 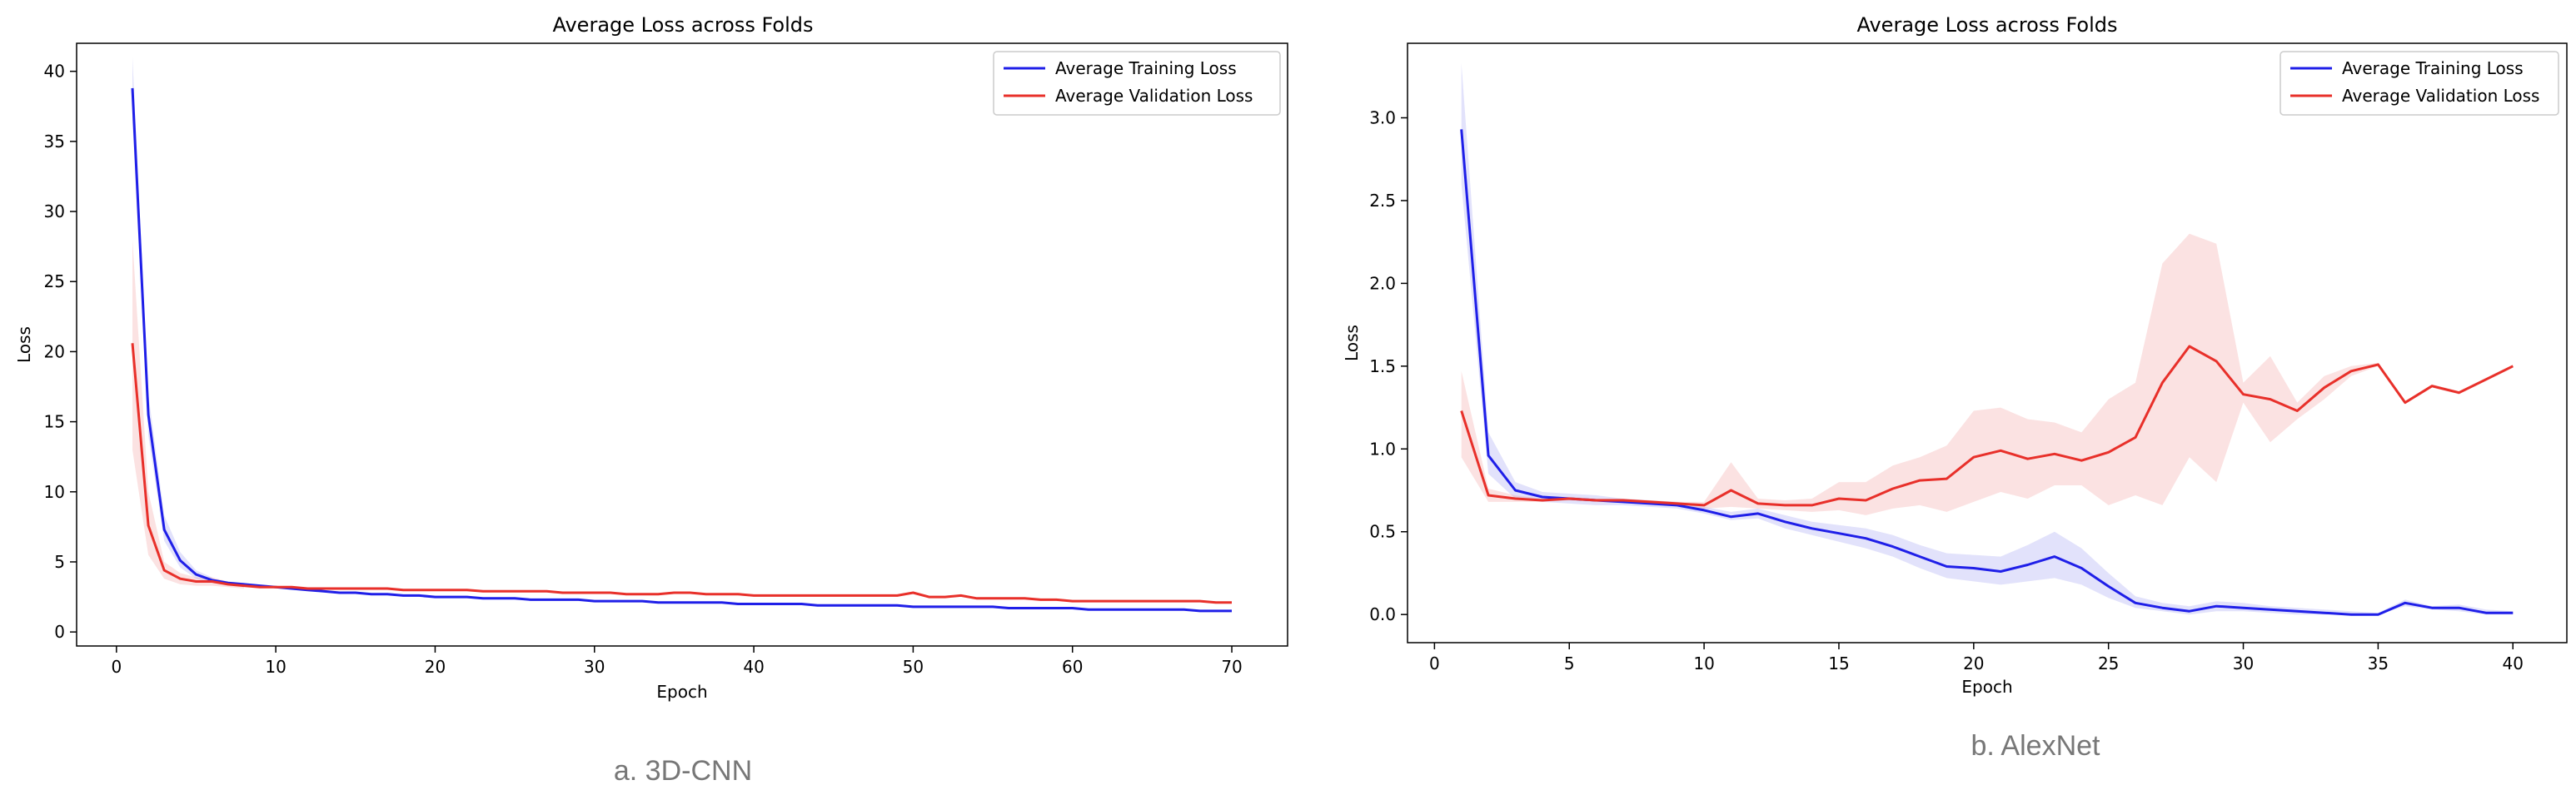 I want to click on x-axis-ticks: 0 5 10 15 20 25 30 35 40, so click(x=1976, y=658).